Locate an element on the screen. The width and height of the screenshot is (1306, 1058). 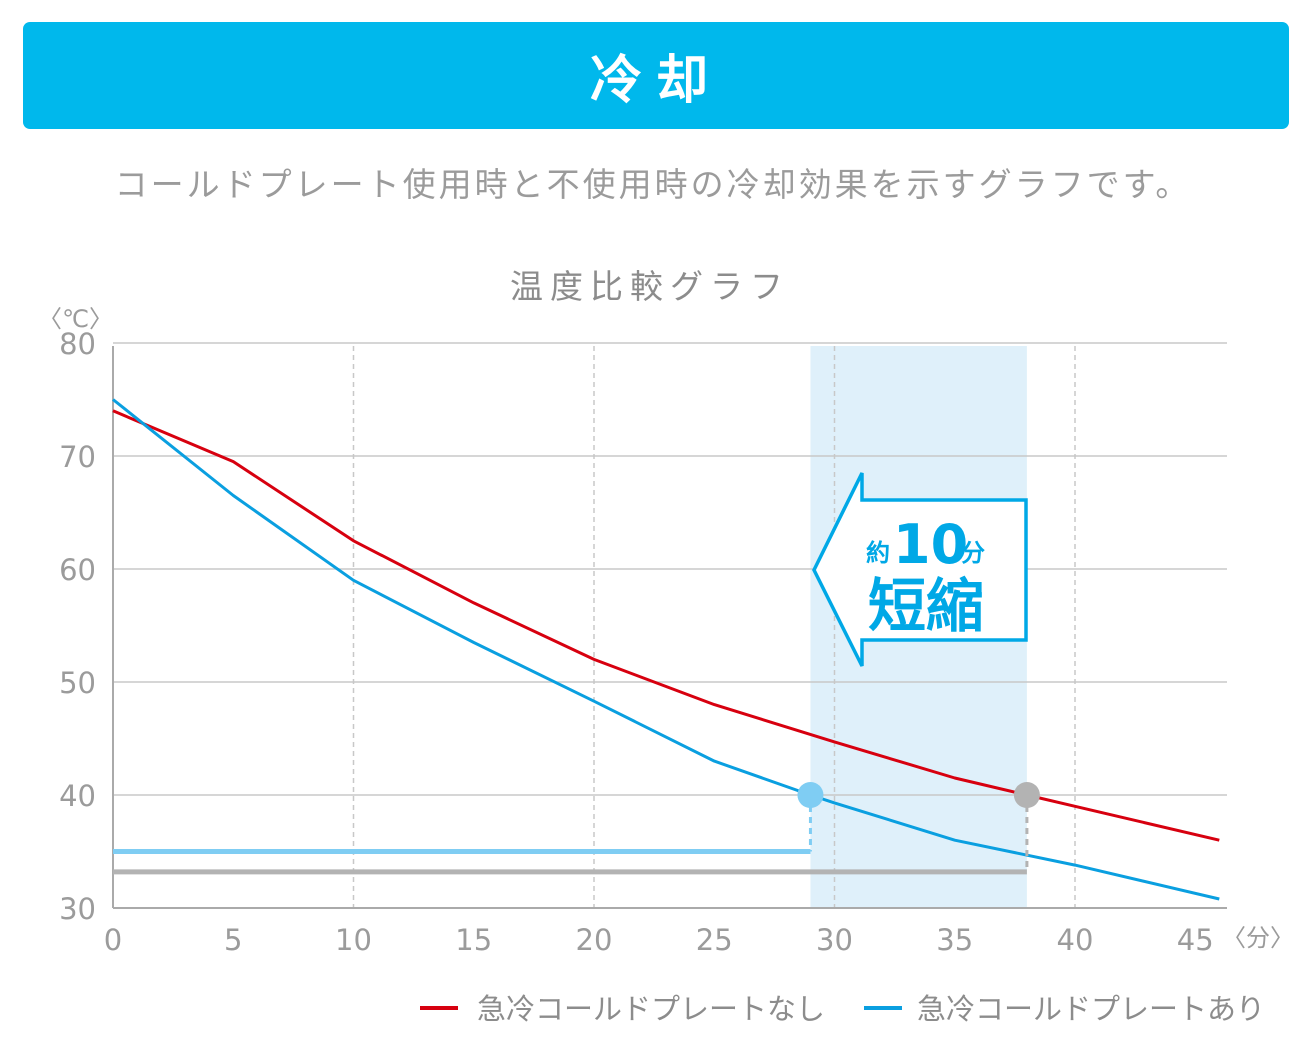
x-tick-label: 45 is located at coordinates (1195, 940).